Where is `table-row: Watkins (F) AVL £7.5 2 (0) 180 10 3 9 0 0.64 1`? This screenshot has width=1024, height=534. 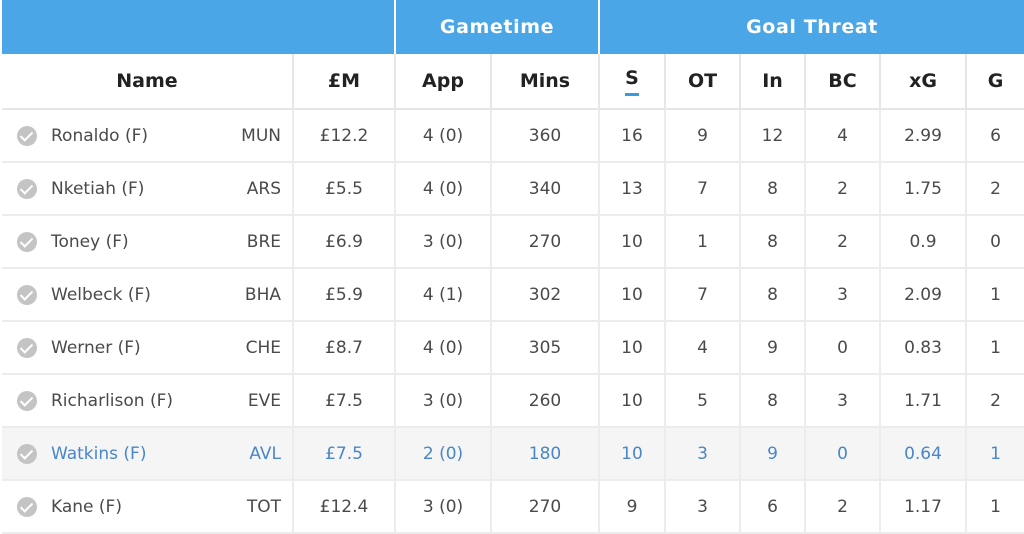 table-row: Watkins (F) AVL £7.5 2 (0) 180 10 3 9 0 0.64 1 is located at coordinates (513, 454).